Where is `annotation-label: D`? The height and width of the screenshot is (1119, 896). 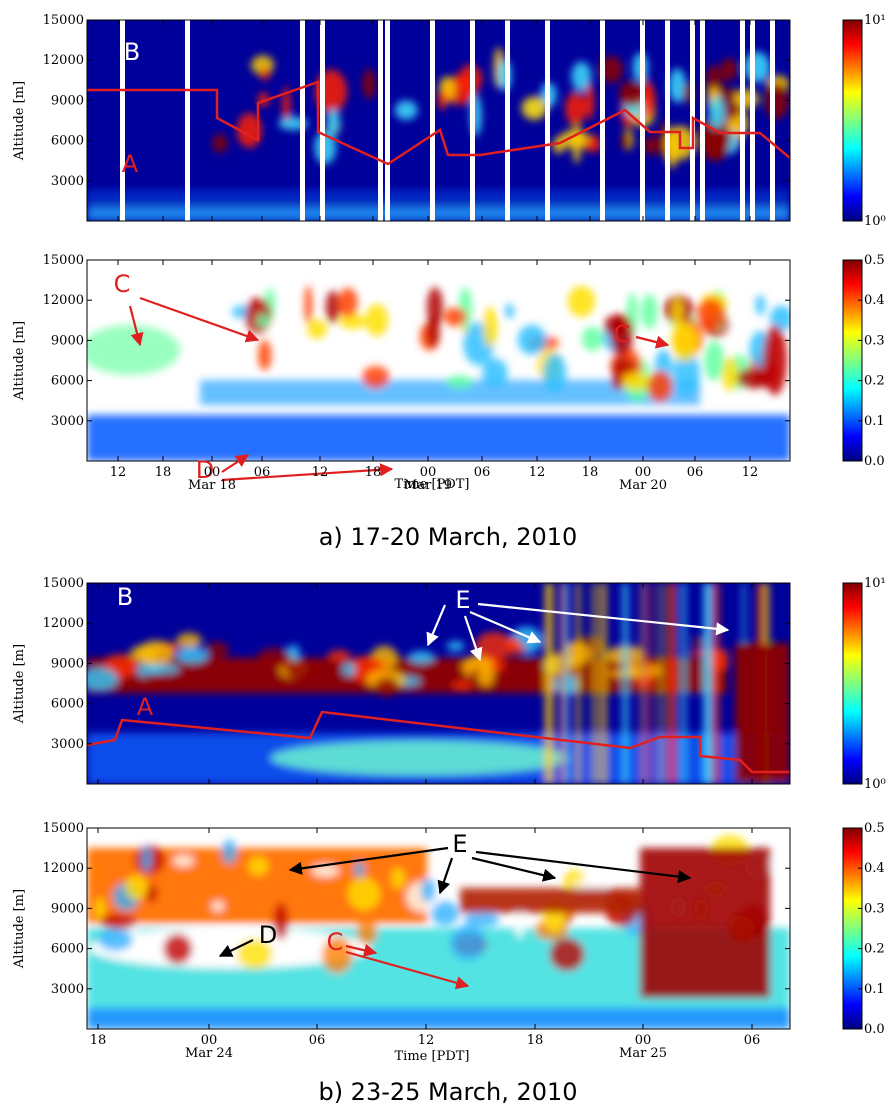 annotation-label: D is located at coordinates (268, 935).